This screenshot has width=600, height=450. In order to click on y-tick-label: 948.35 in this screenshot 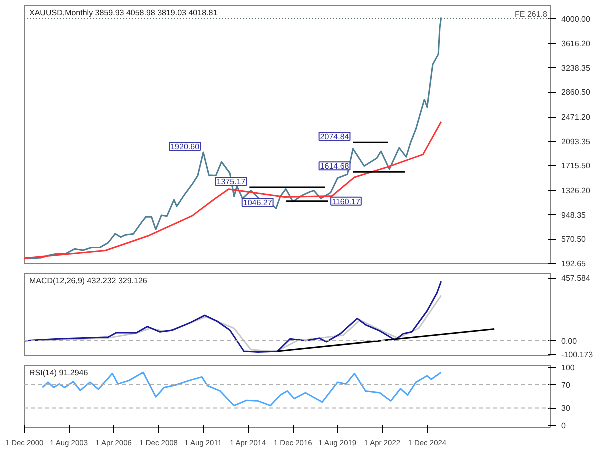, I will do `click(574, 215)`.